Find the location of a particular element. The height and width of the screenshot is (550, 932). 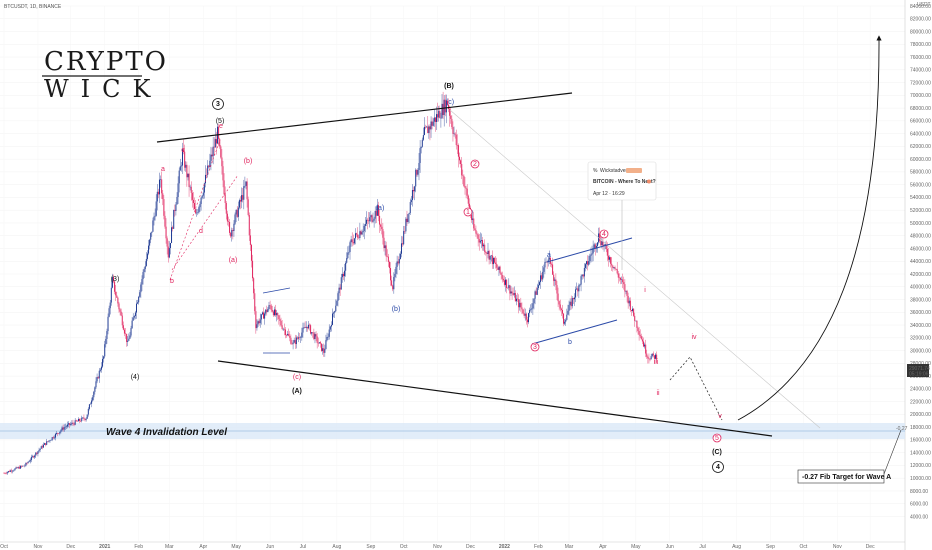

y-tick-label: 66000.00 is located at coordinates (920, 122).